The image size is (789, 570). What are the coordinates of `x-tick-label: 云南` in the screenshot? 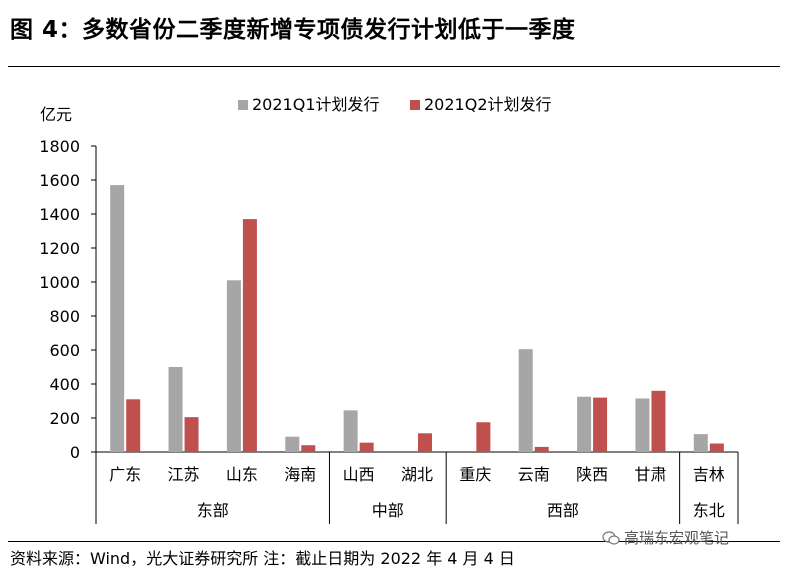 It's located at (534, 474).